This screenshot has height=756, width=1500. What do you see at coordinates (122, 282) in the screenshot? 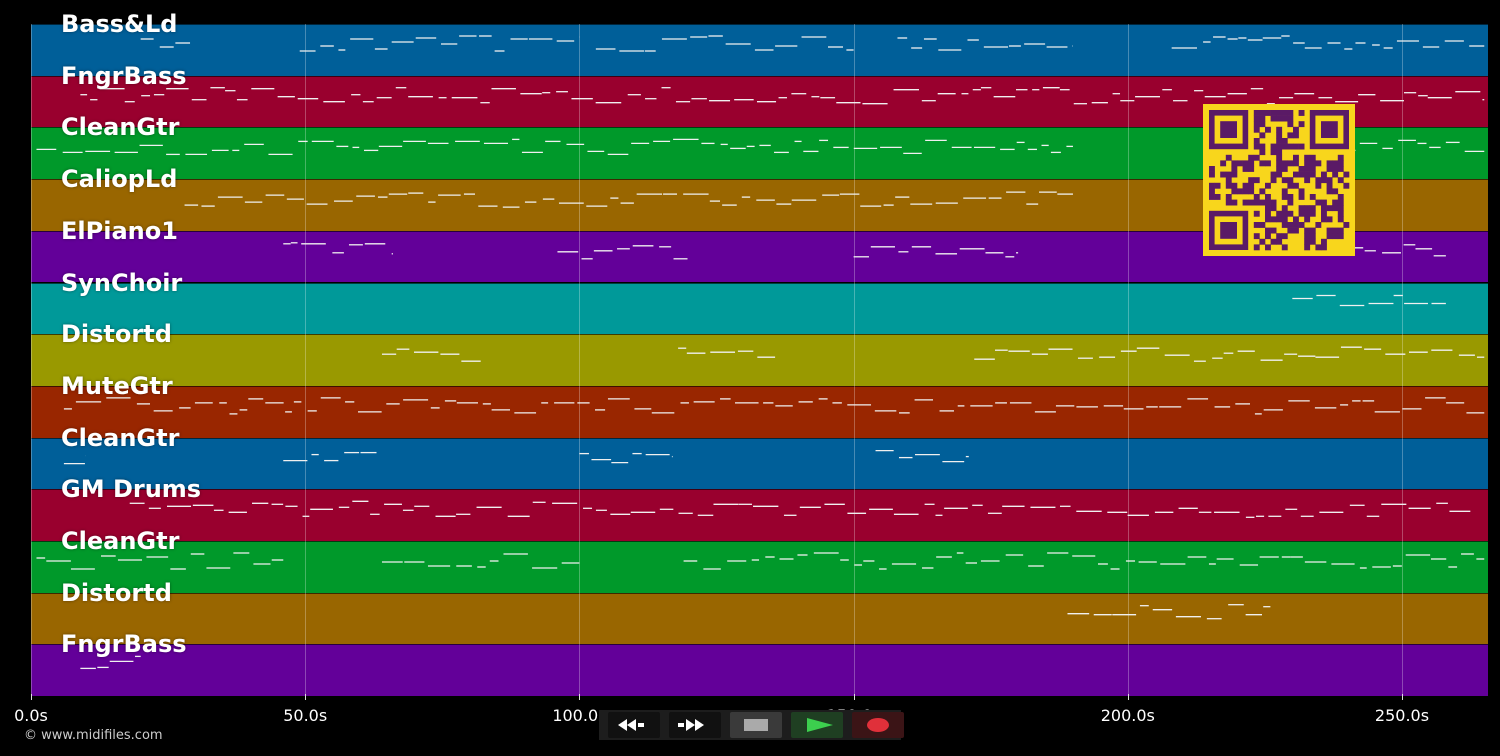
I see `track-name-label: SynChoir` at bounding box center [122, 282].